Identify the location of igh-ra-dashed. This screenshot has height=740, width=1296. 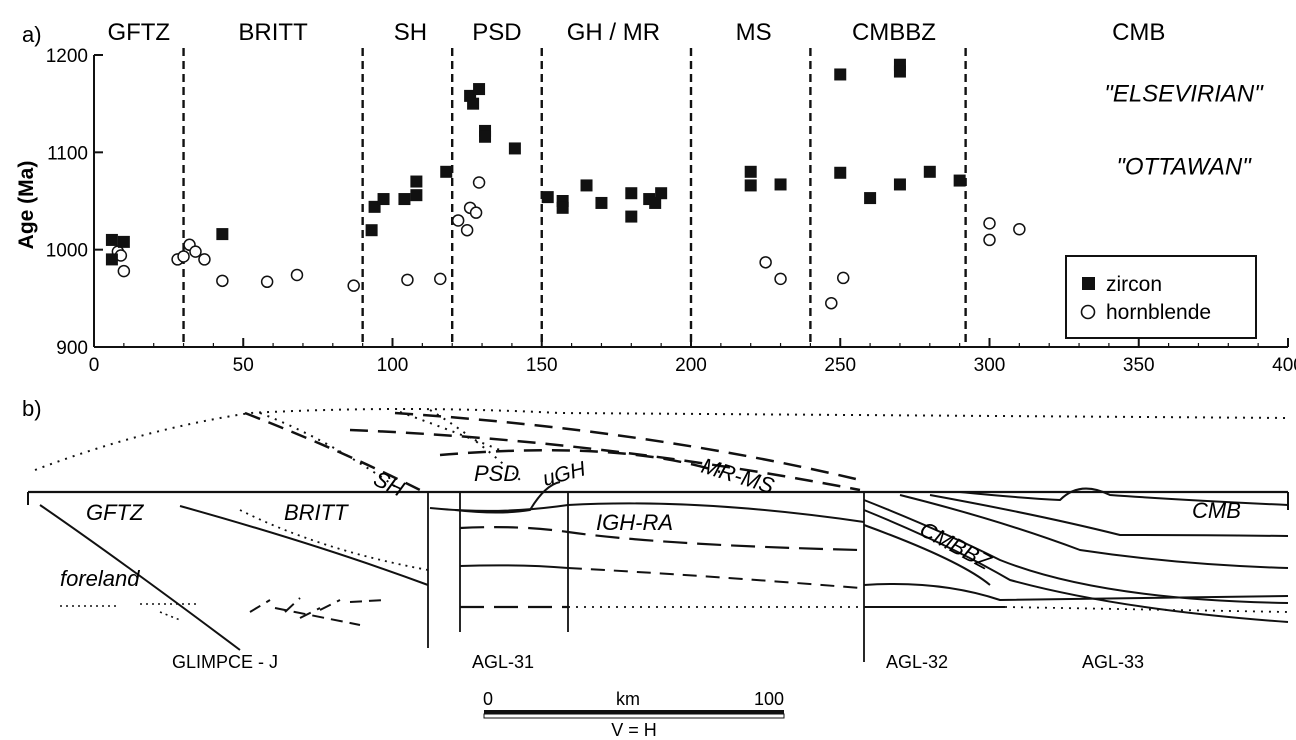
(660, 539).